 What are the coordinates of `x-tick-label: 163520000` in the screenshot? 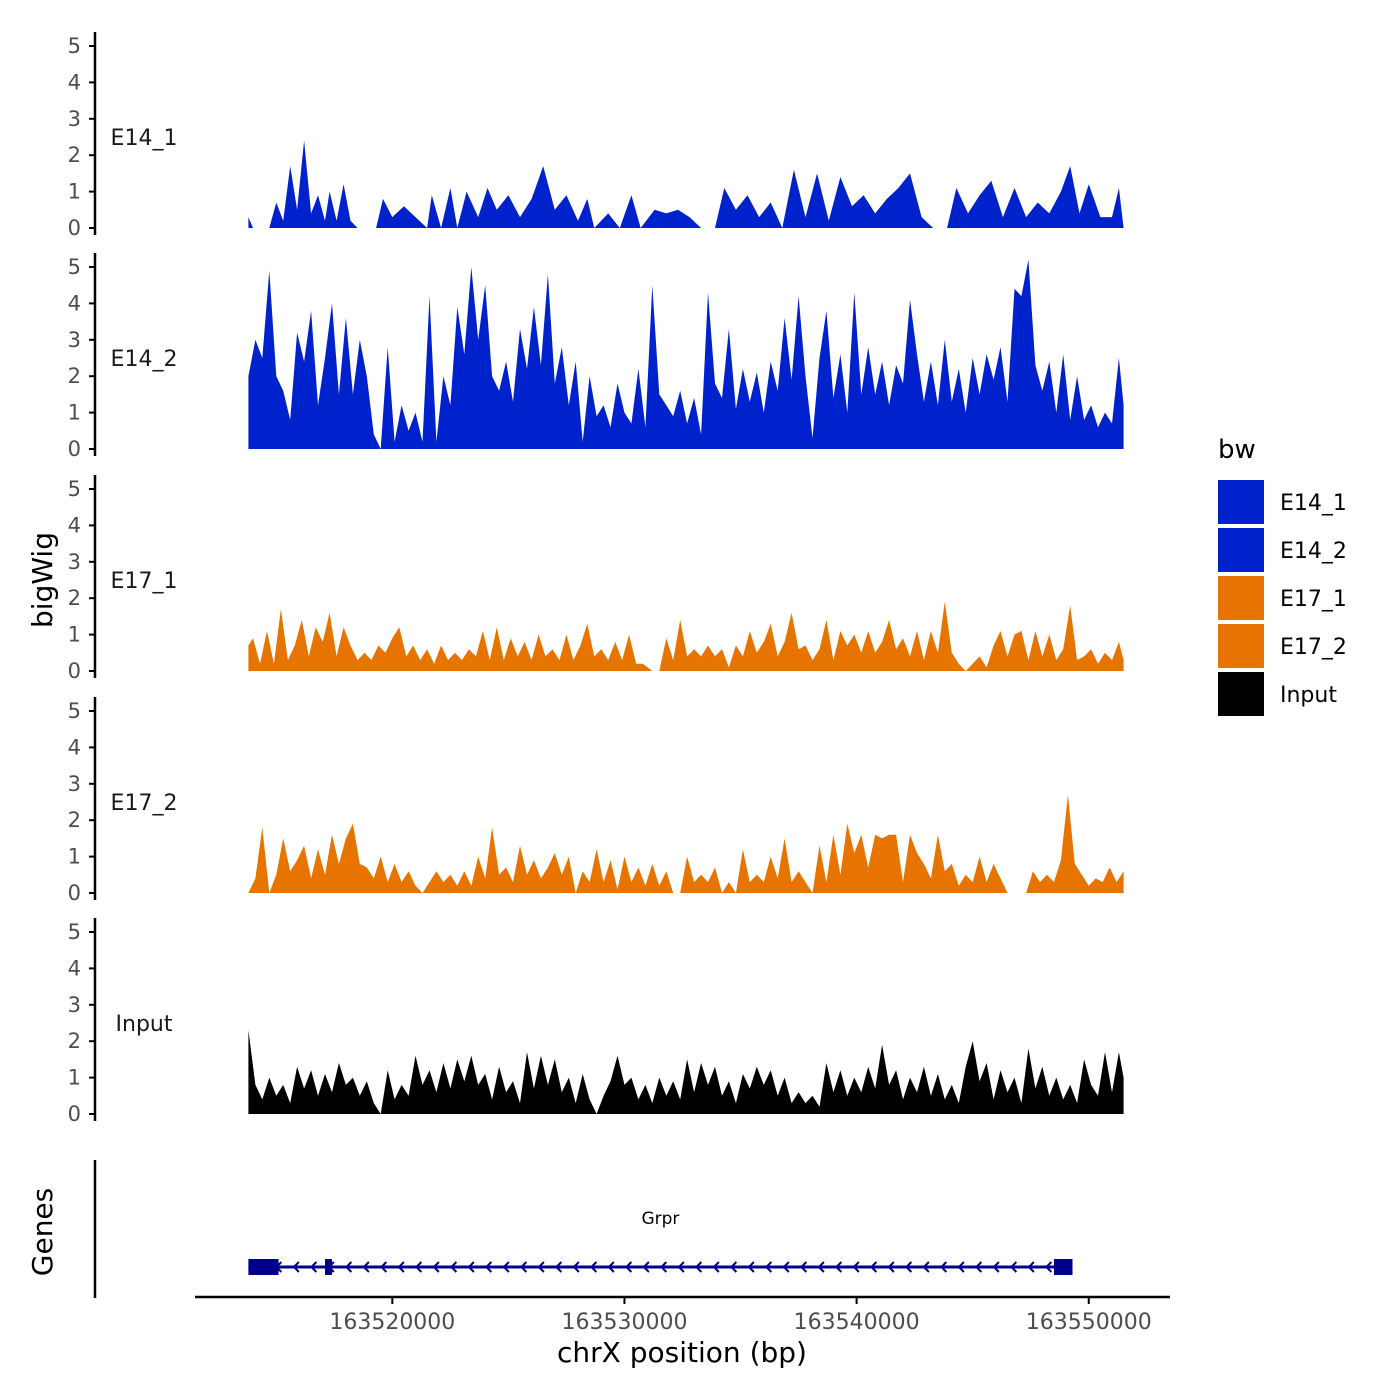 It's located at (392, 1322).